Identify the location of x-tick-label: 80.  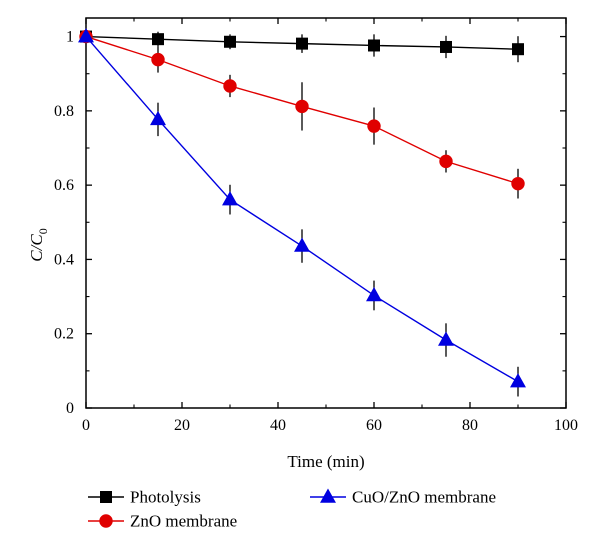
(470, 425).